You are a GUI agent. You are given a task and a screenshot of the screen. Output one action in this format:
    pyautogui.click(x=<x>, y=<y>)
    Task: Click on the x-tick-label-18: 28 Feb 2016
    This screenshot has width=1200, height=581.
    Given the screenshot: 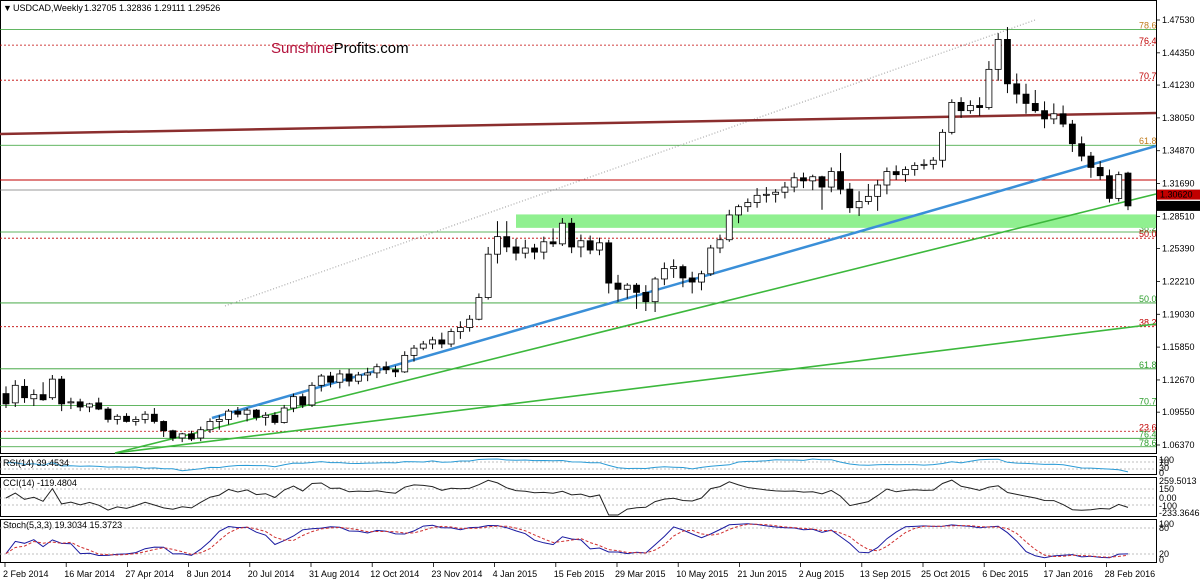 What is the action you would take?
    pyautogui.click(x=1130, y=574)
    